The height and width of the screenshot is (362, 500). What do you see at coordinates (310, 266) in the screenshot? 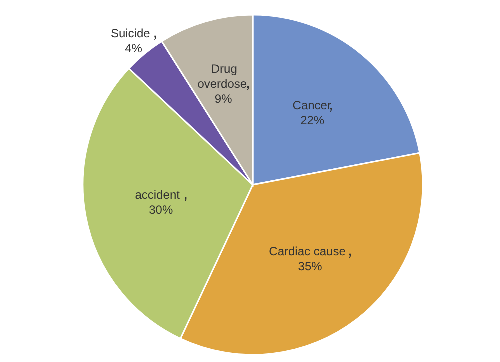
I see `data-label: 35%` at bounding box center [310, 266].